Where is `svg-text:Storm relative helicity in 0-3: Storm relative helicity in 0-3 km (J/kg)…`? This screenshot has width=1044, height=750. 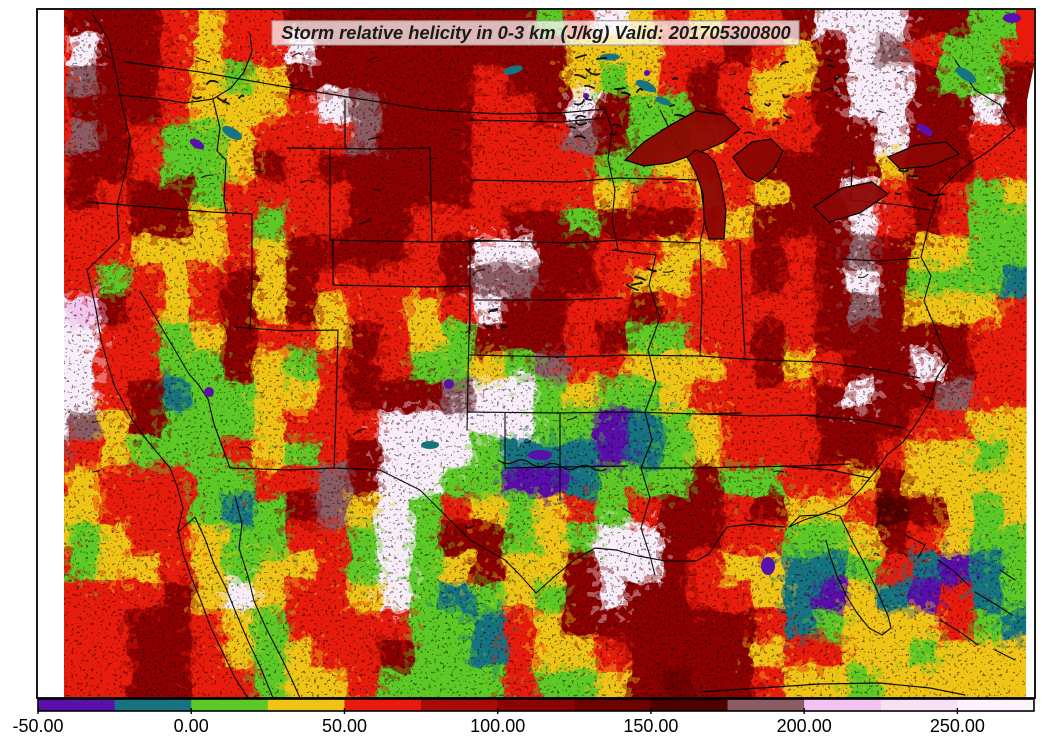
svg-text:Storm relative helicity in 0-3: Storm relative helicity in 0-3 km (J/kg)… is located at coordinates (535, 32).